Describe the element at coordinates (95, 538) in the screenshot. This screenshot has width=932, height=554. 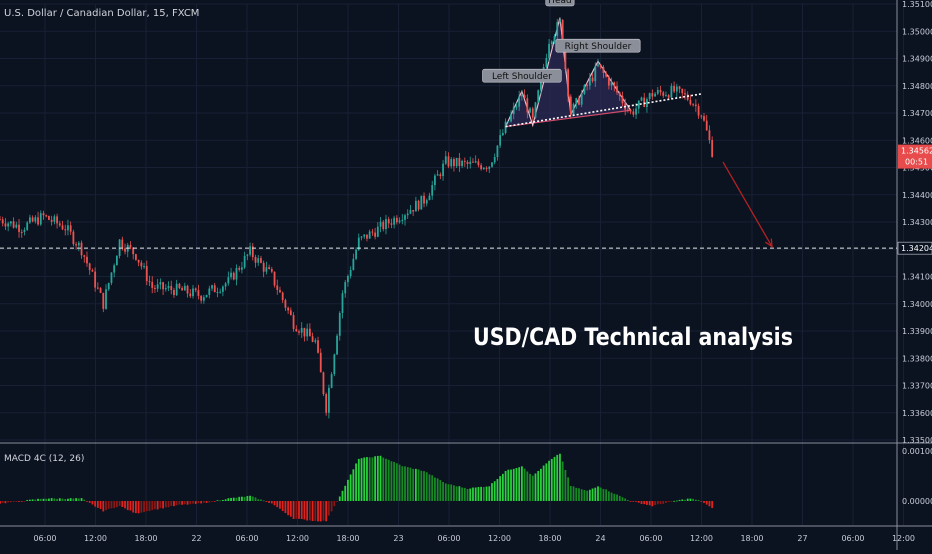
I see `time-tick-label: 12:00` at that location.